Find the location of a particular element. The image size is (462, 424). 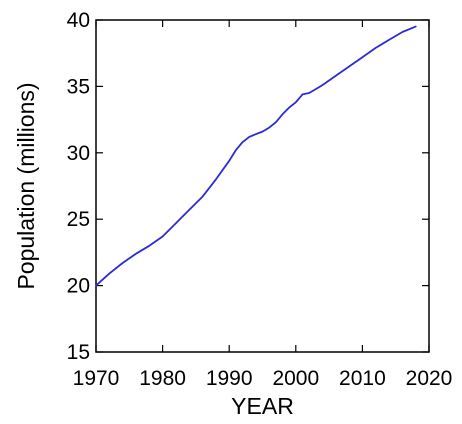

x-tick-label: 1980 is located at coordinates (162, 378).